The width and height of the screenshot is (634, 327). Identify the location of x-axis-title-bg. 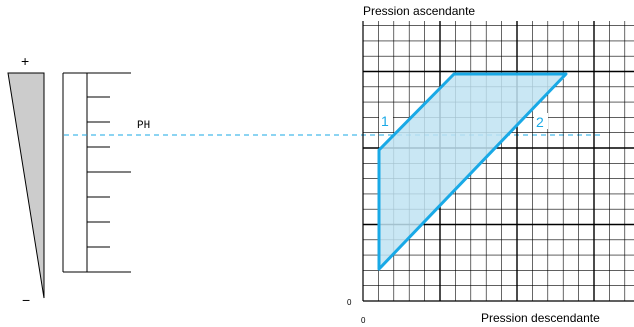
(556, 317).